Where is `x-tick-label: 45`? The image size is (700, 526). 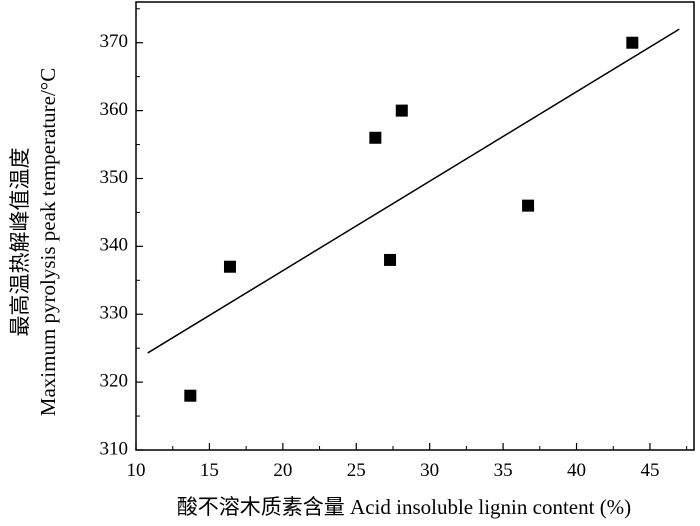
x-tick-label: 45 is located at coordinates (649, 470).